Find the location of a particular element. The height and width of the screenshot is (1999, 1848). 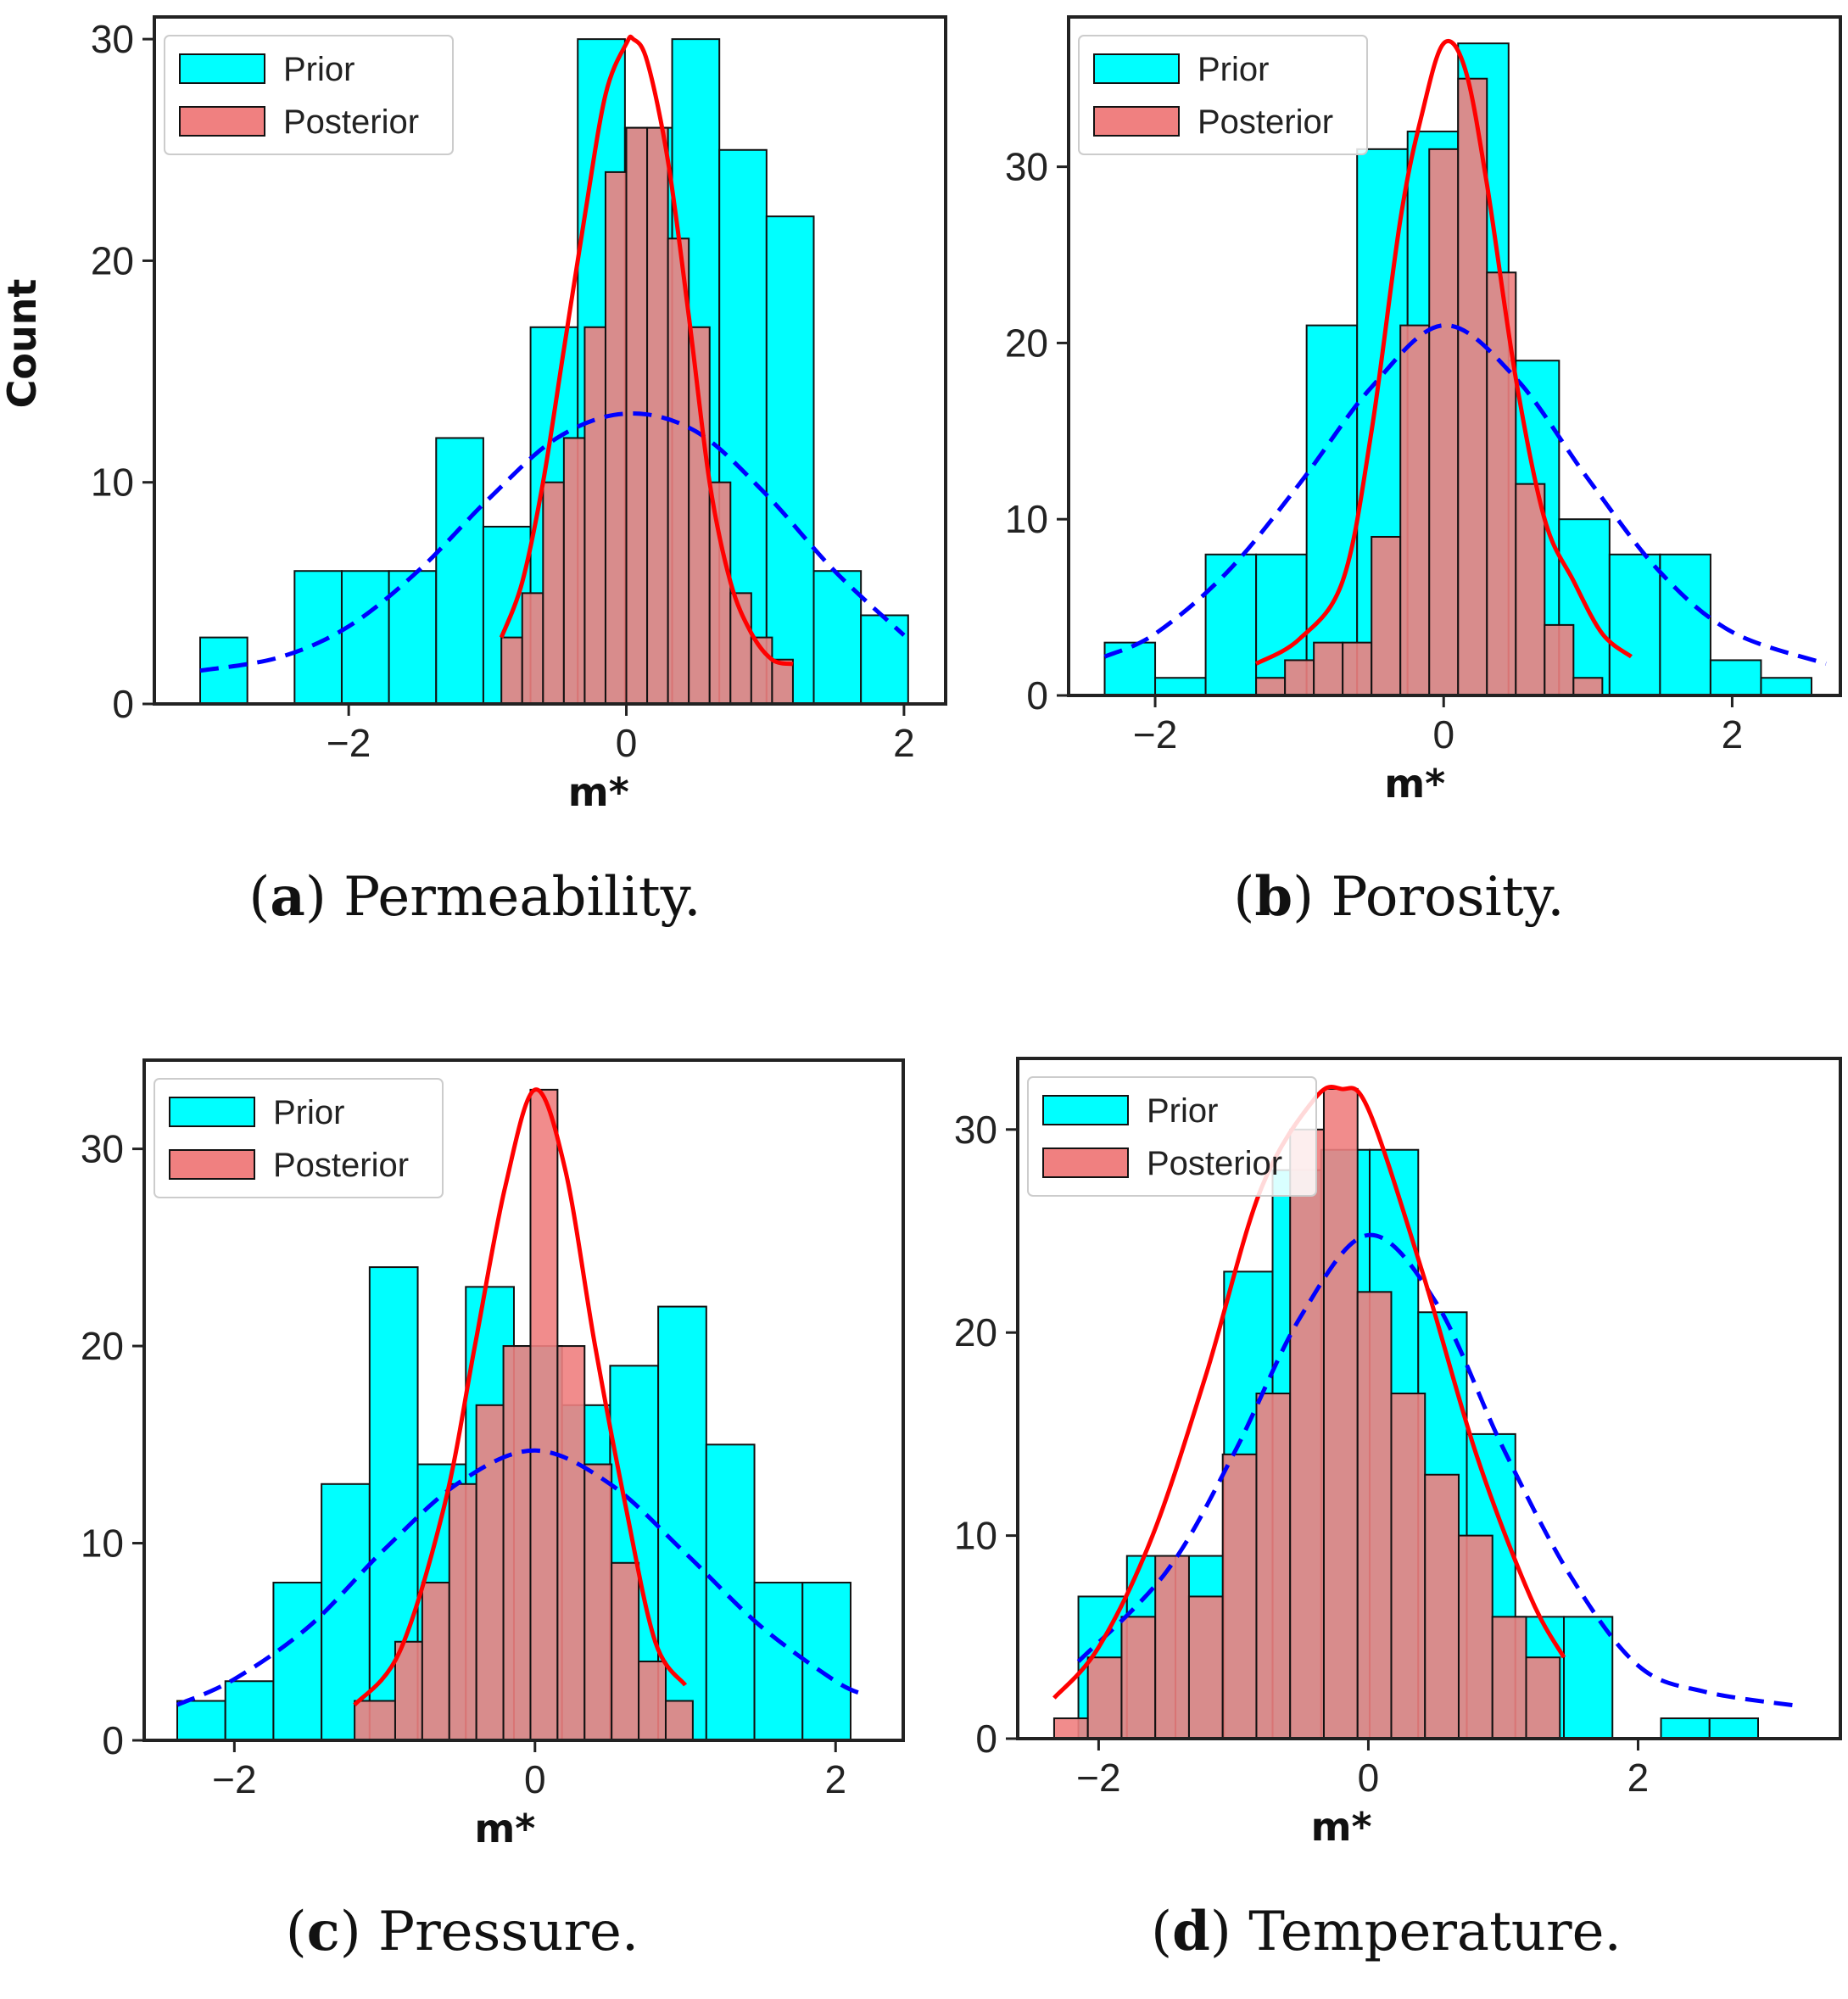

caption-a-text: Permeability. is located at coordinates (522, 897).